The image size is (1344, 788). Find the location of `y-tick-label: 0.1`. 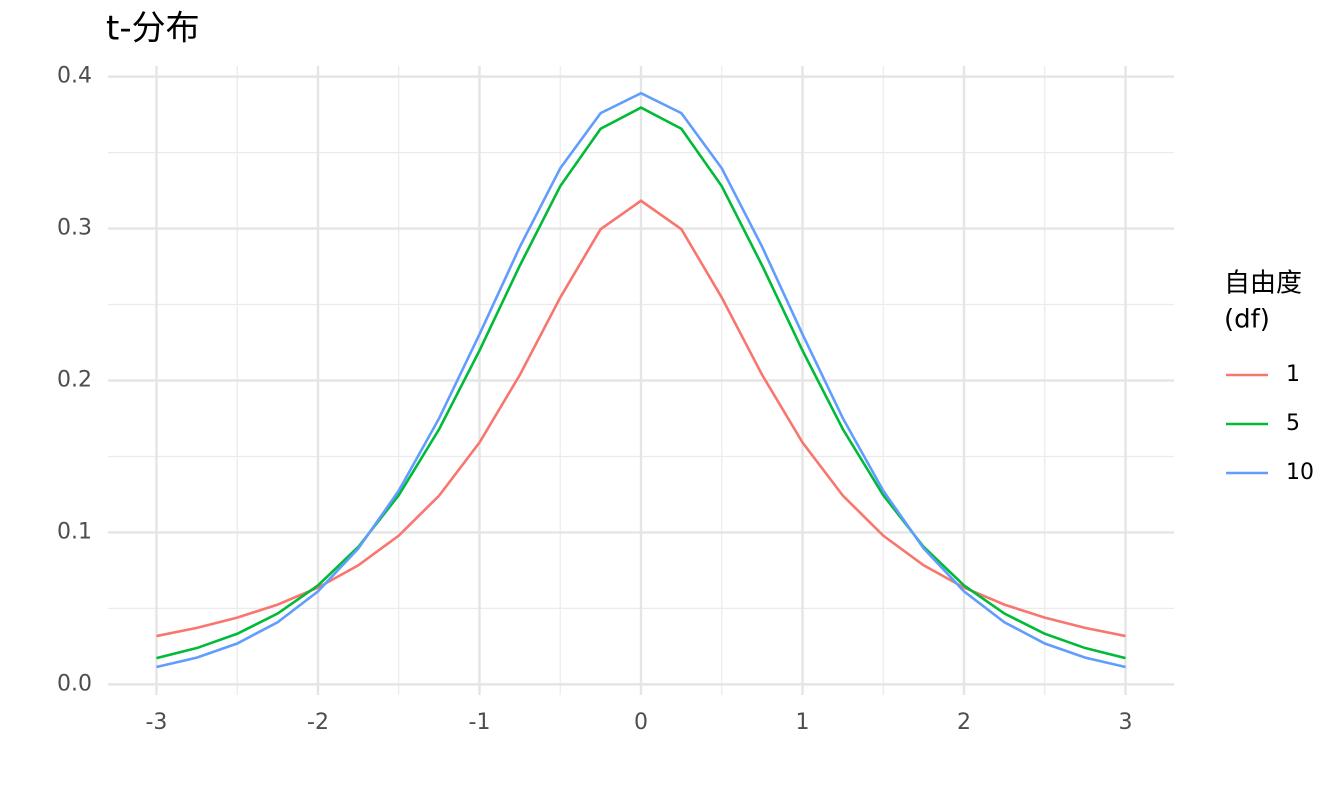

y-tick-label: 0.1 is located at coordinates (74, 531).